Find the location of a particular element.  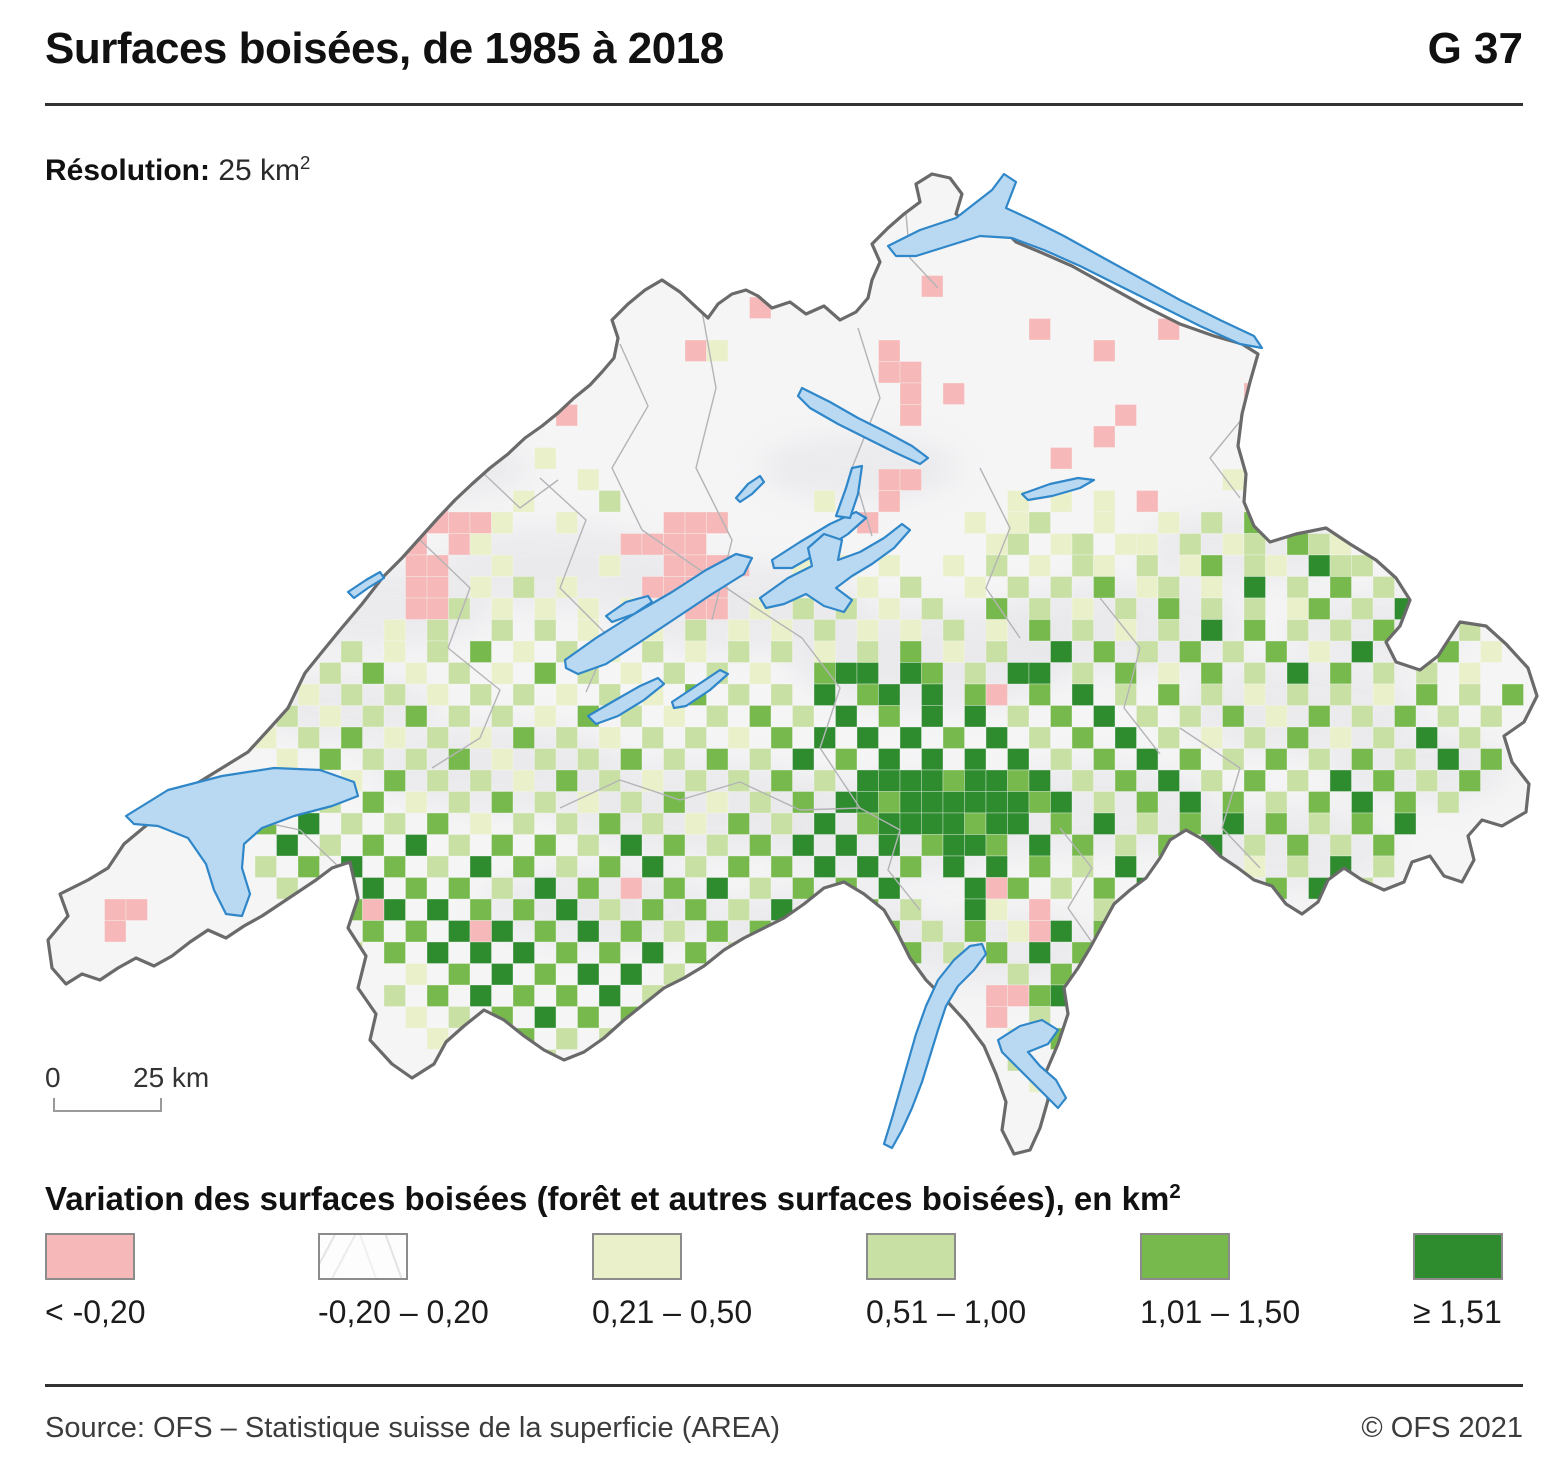

relief-shading is located at coordinates (1300, 708).